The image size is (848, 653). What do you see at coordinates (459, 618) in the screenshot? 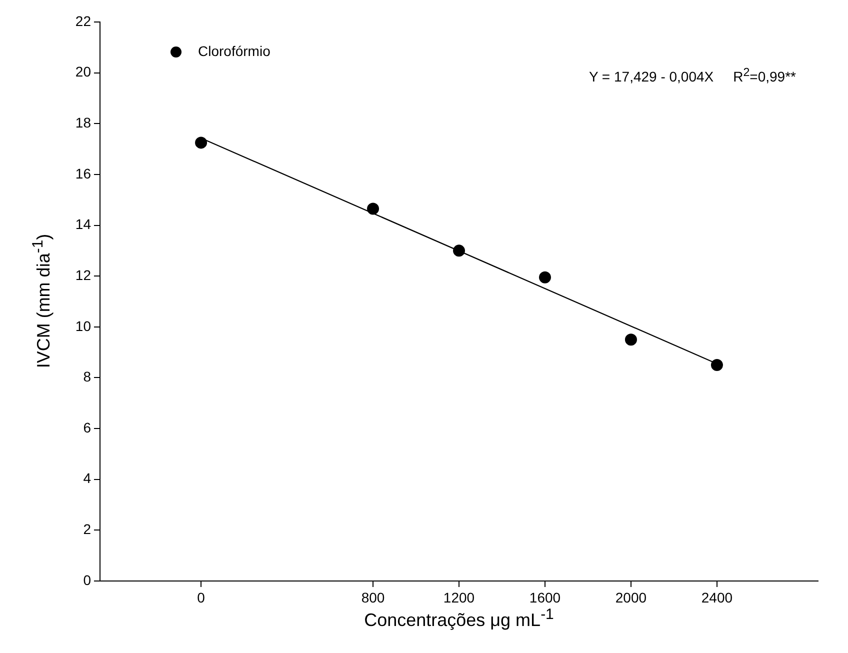
I see `x-axis-title: Concentrações μg mL$^{-1}$` at bounding box center [459, 618].